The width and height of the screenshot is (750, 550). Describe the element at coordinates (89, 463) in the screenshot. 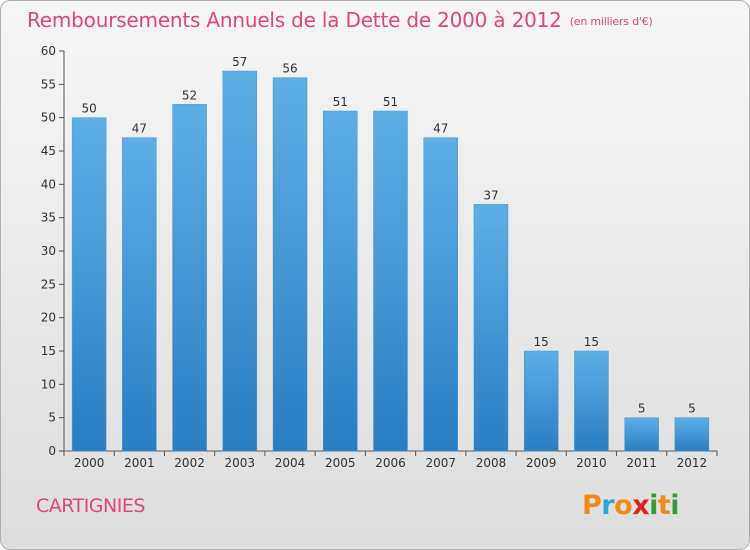

I see `x-tick-label: 2000` at that location.